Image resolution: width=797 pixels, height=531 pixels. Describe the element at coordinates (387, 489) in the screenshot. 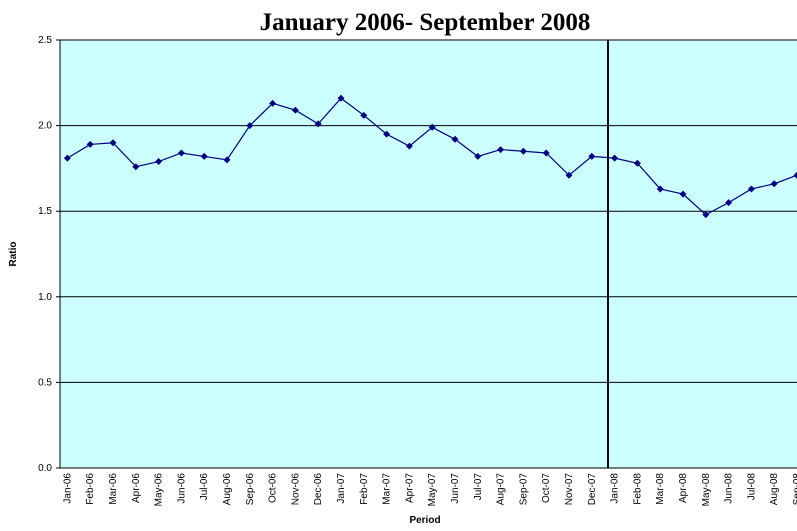

I see `x-tick-label: Mar-07` at that location.